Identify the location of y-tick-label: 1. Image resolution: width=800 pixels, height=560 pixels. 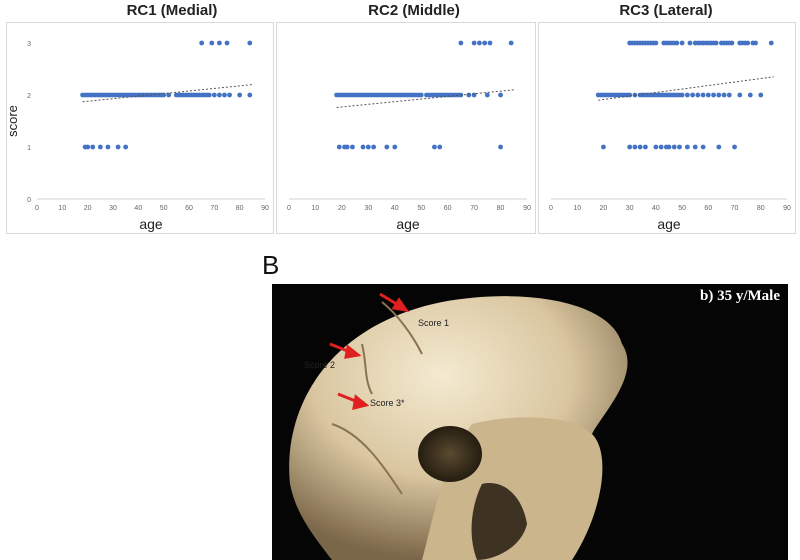
(29, 148).